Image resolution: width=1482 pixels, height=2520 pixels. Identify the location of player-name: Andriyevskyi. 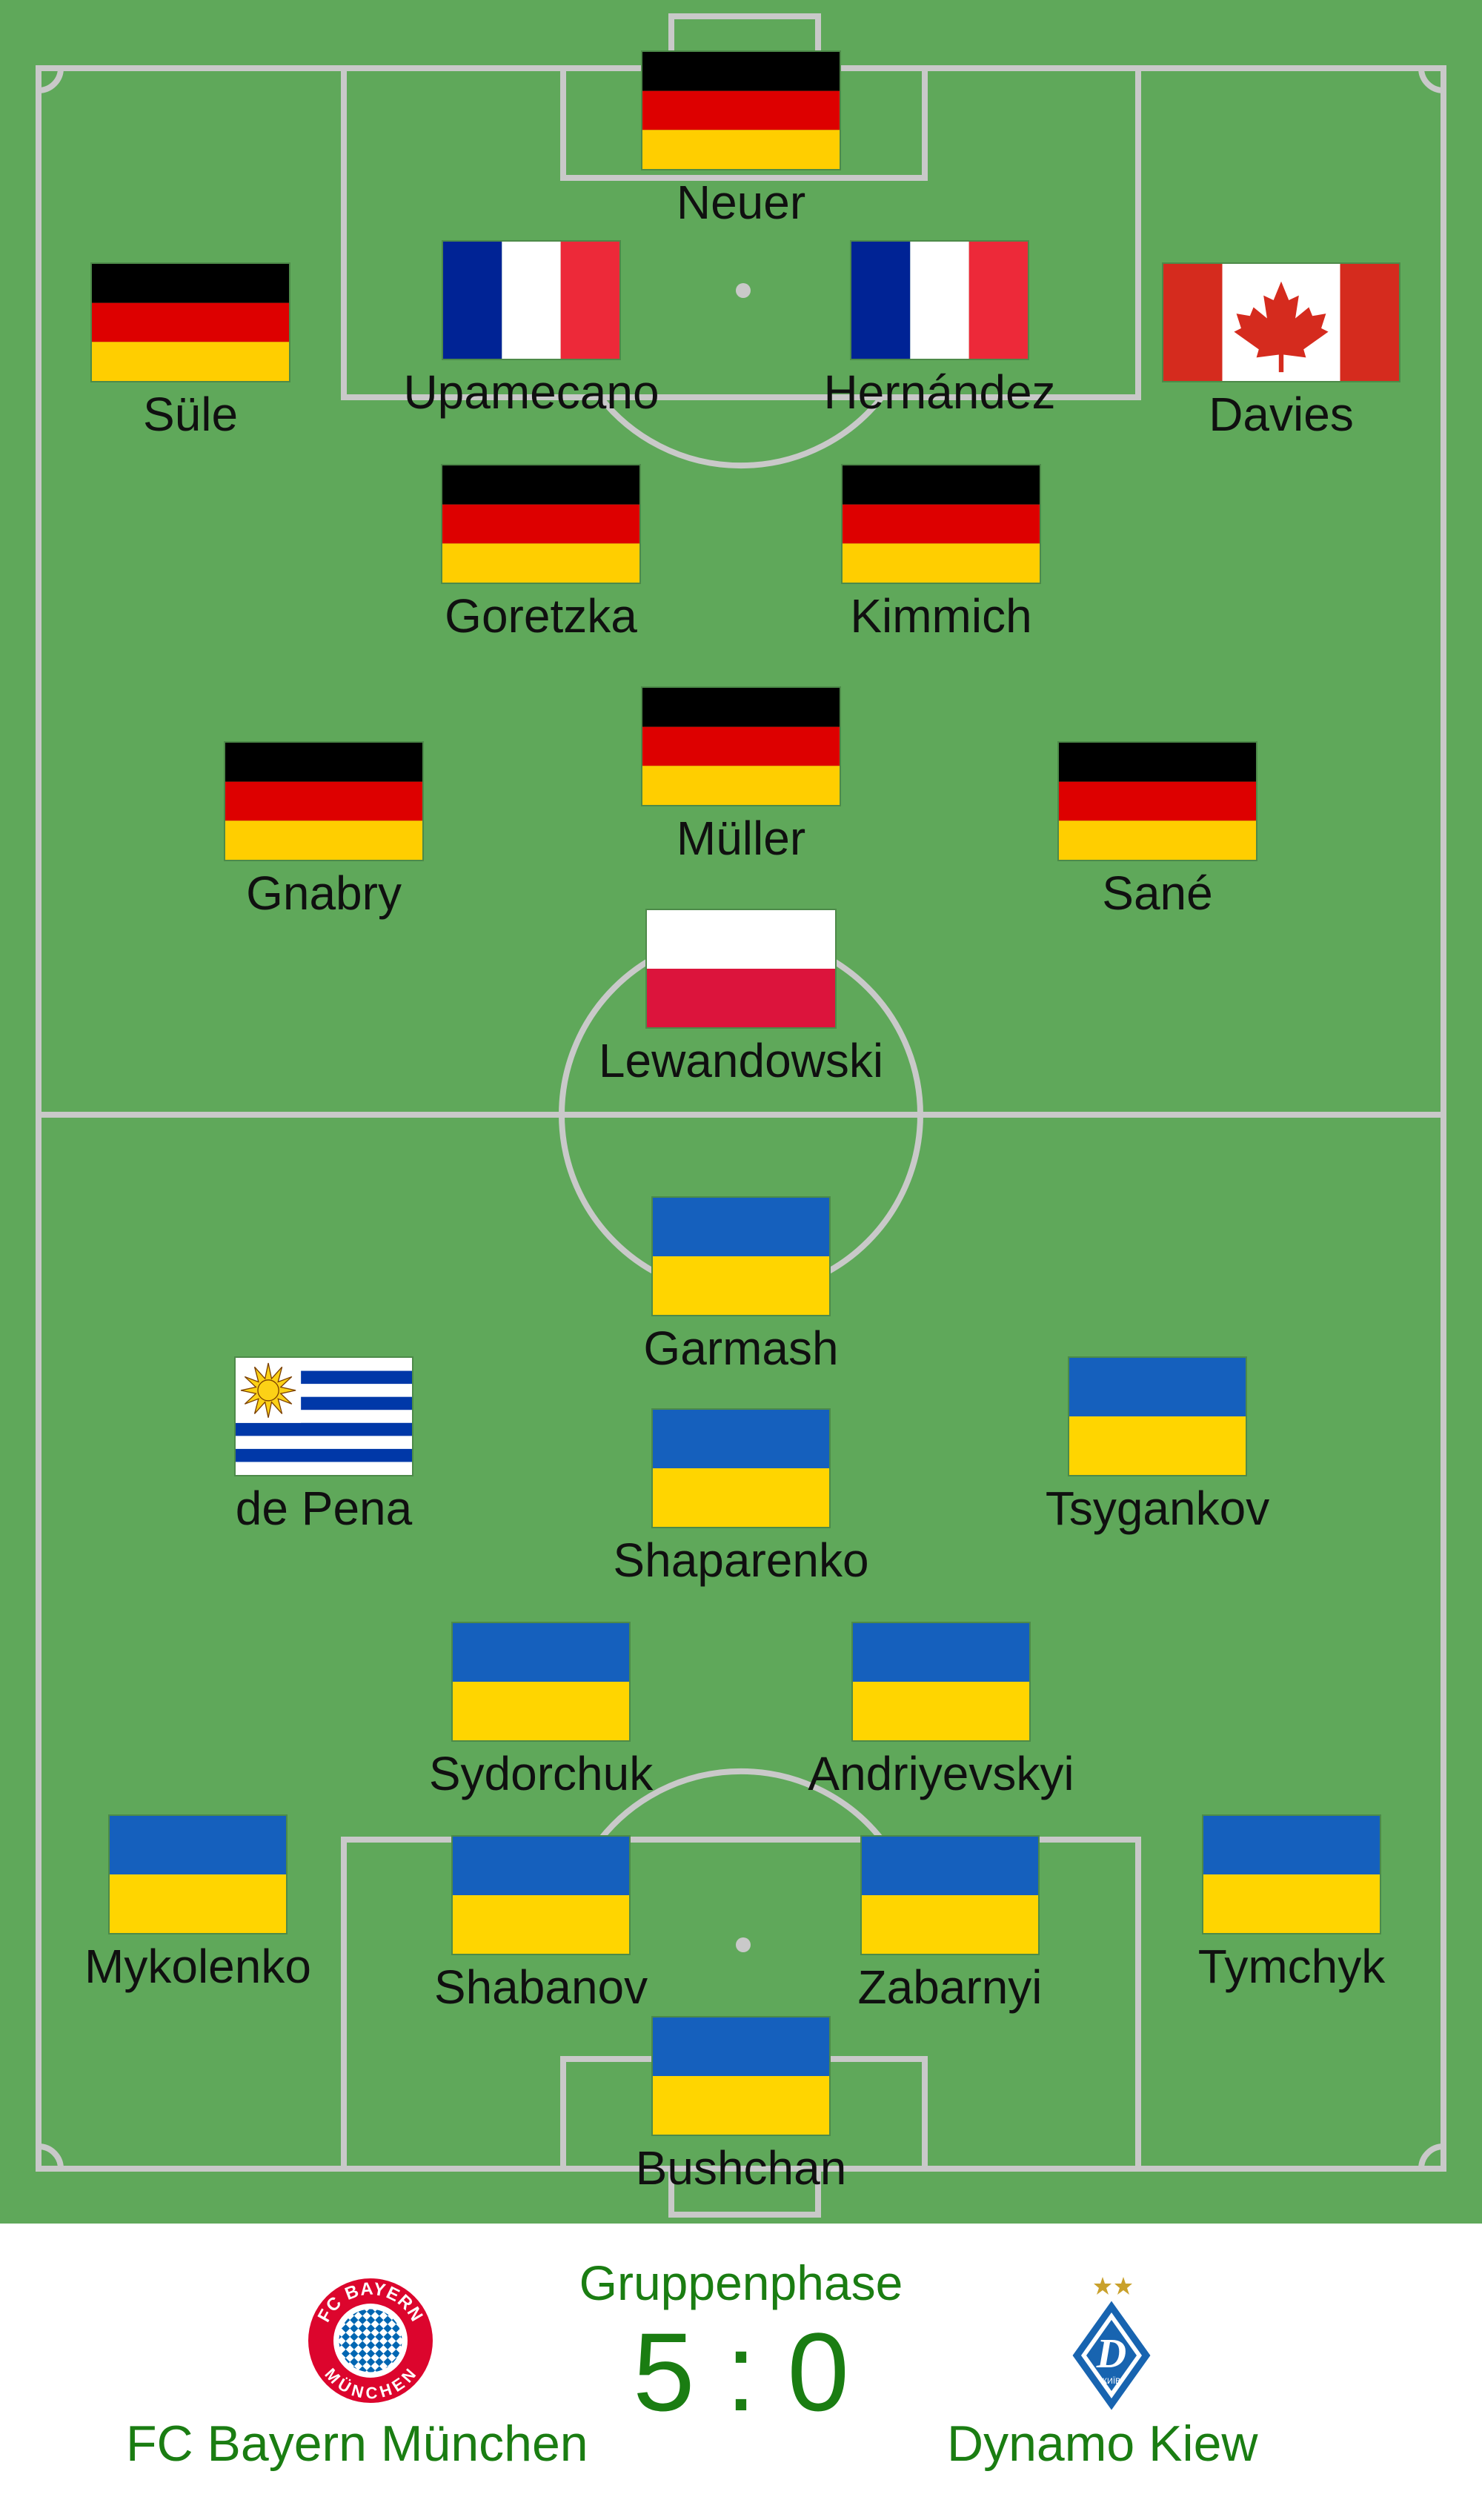
(941, 1774).